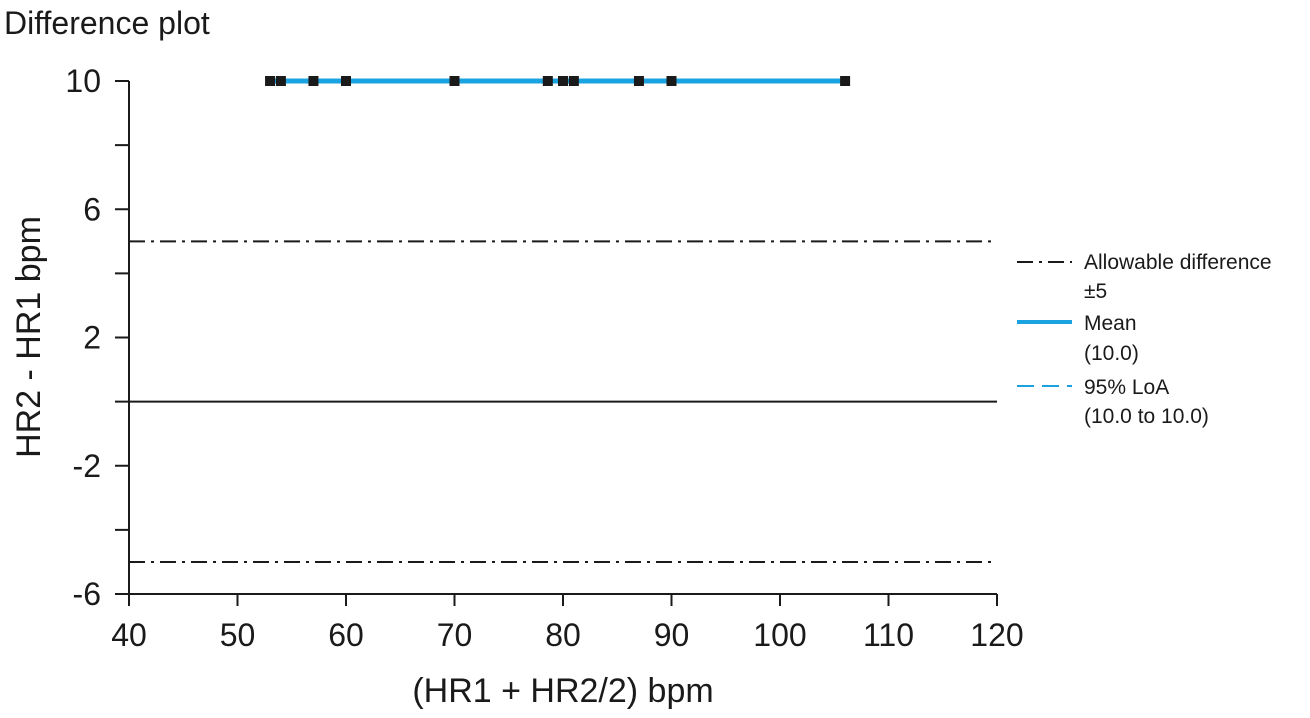 This screenshot has height=718, width=1310. What do you see at coordinates (238, 635) in the screenshot?
I see `x-tick-label: 50` at bounding box center [238, 635].